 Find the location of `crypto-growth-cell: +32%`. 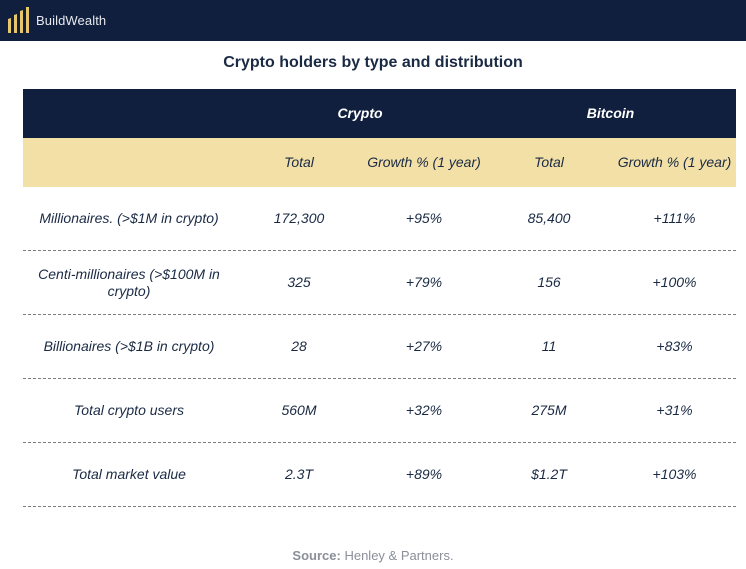

crypto-growth-cell: +32% is located at coordinates (424, 410).